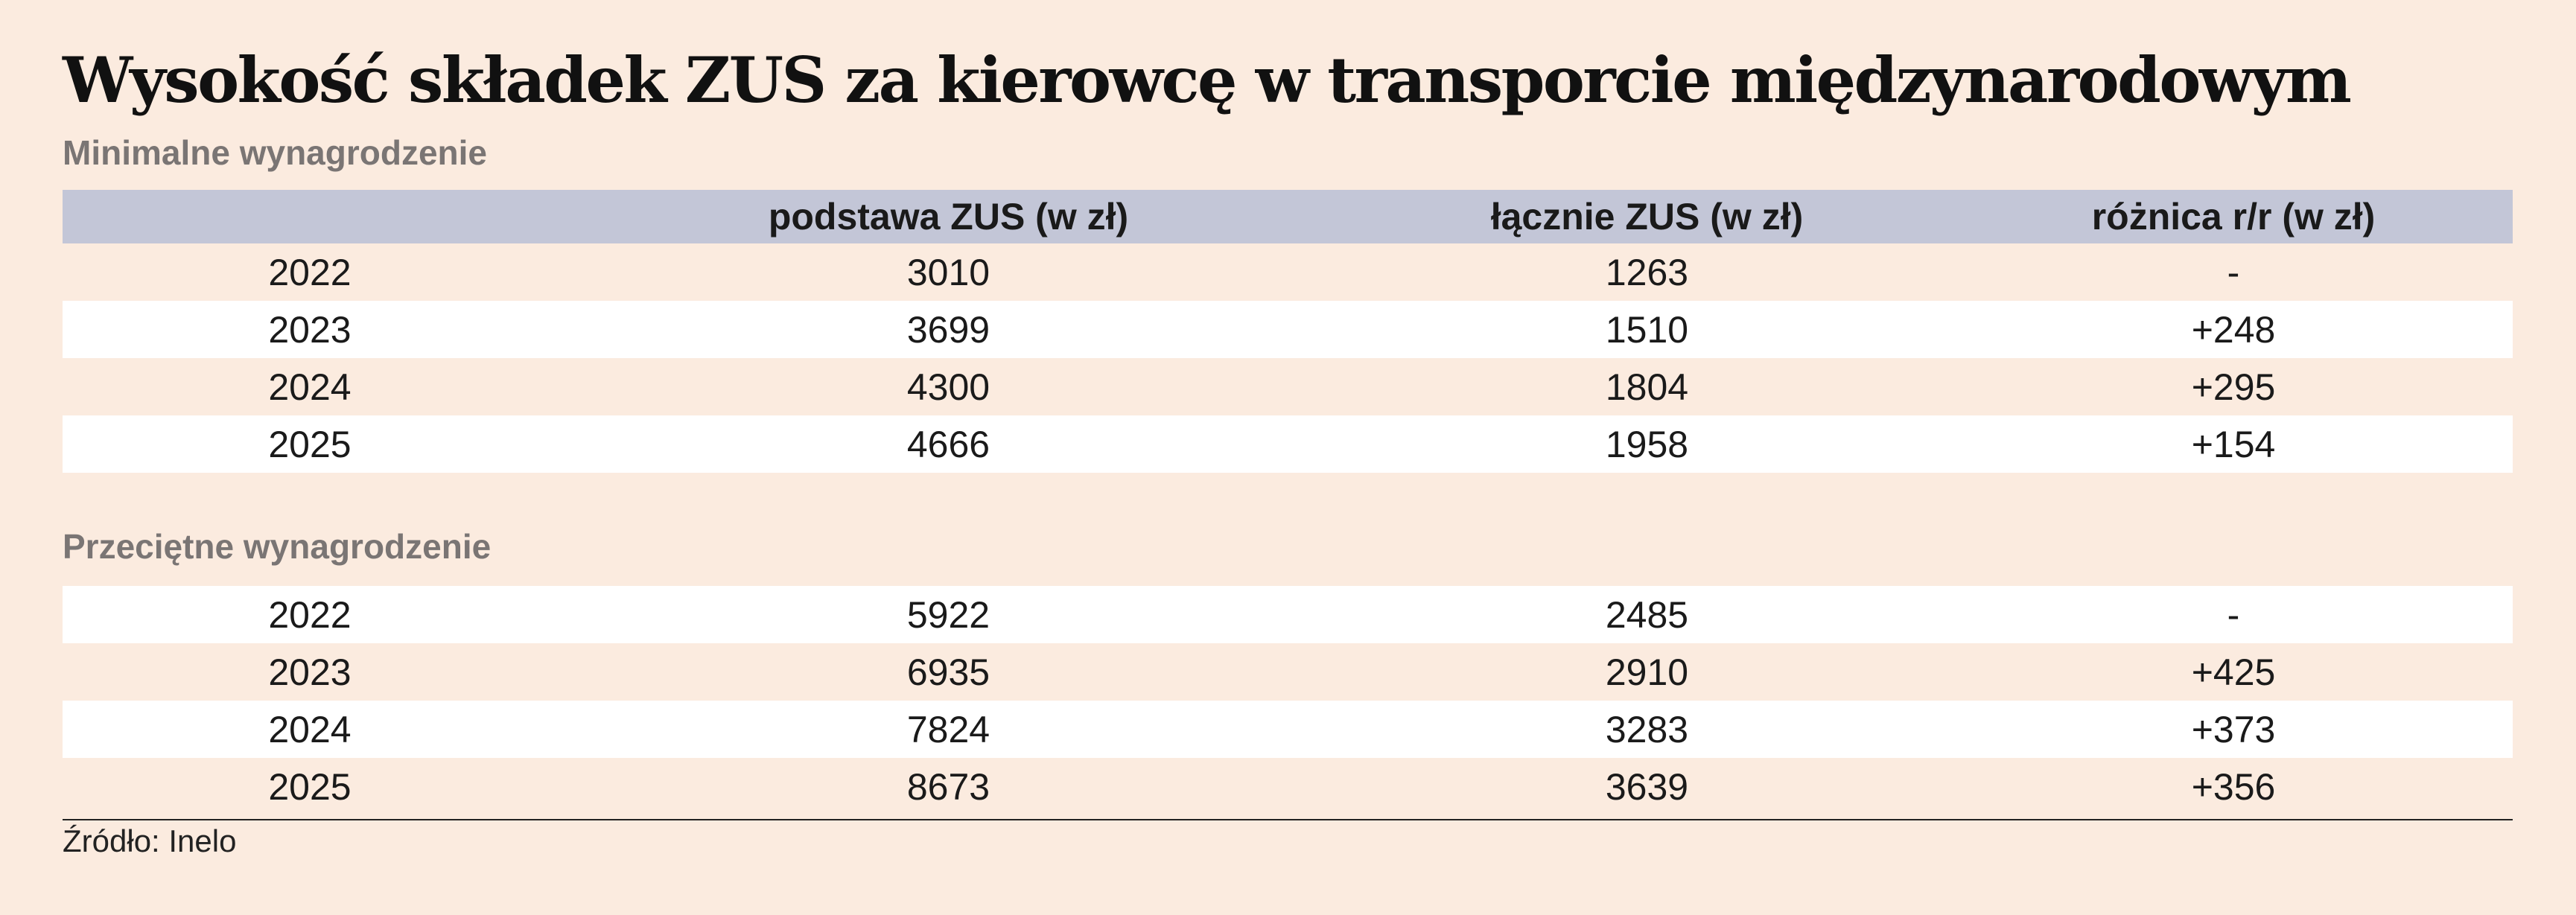 Image resolution: width=2576 pixels, height=915 pixels. Describe the element at coordinates (1288, 614) in the screenshot. I see `table-row: 2022 5922 2485 -` at that location.